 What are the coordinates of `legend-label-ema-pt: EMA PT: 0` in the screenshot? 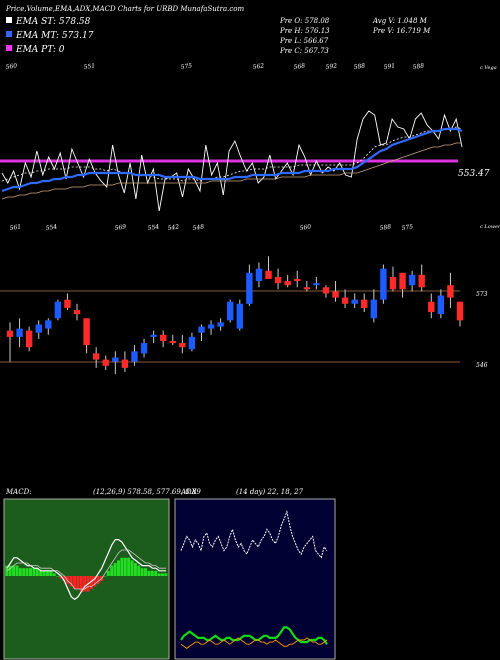 It's located at (40, 50).